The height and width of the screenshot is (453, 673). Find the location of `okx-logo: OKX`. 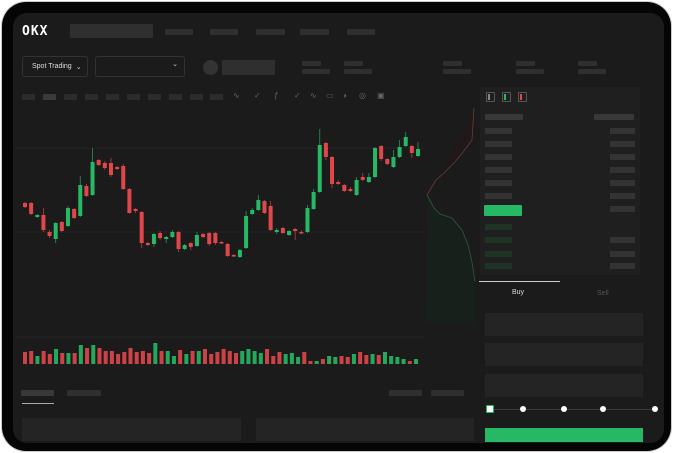

okx-logo: OKX is located at coordinates (35, 31).